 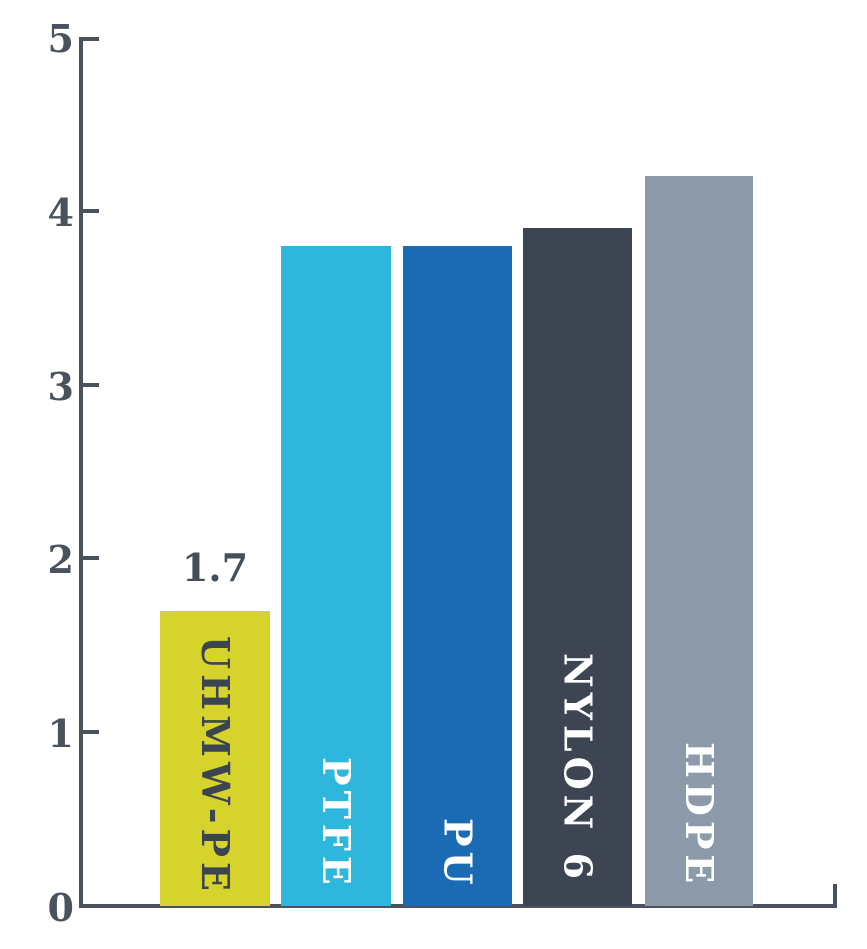 What do you see at coordinates (835, 895) in the screenshot?
I see `x-axis-end-tick` at bounding box center [835, 895].